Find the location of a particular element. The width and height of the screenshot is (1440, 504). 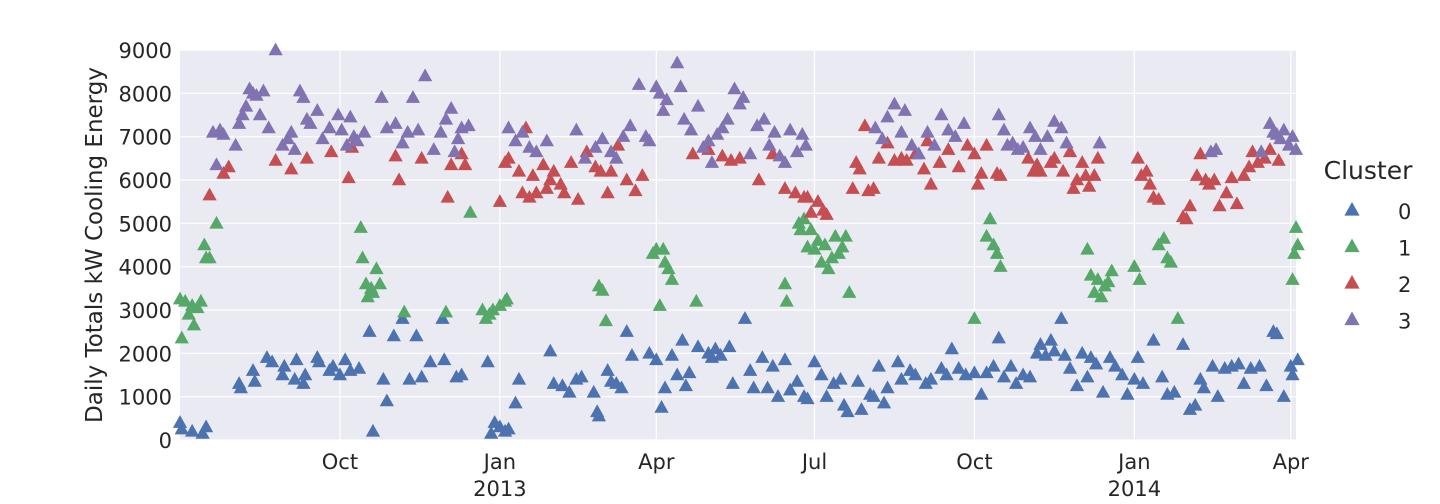

legend-label: 3 is located at coordinates (1404, 322).